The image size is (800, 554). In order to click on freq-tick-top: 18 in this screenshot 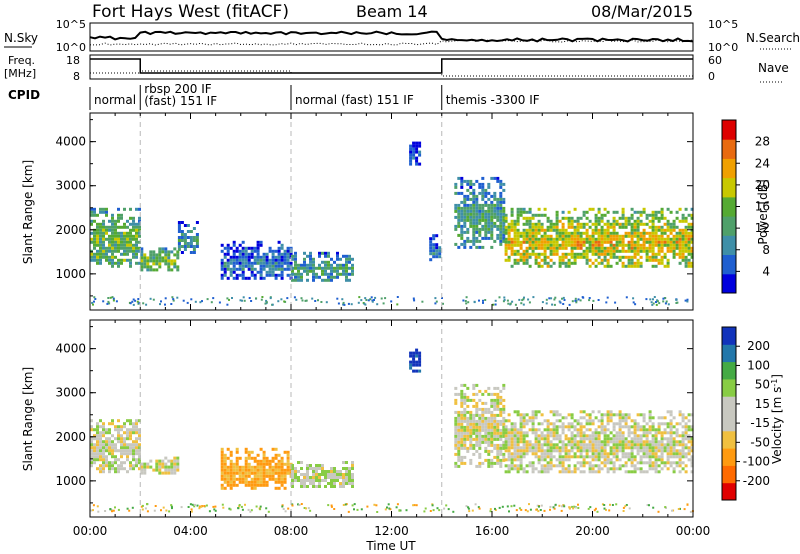, I will do `click(73, 60)`.